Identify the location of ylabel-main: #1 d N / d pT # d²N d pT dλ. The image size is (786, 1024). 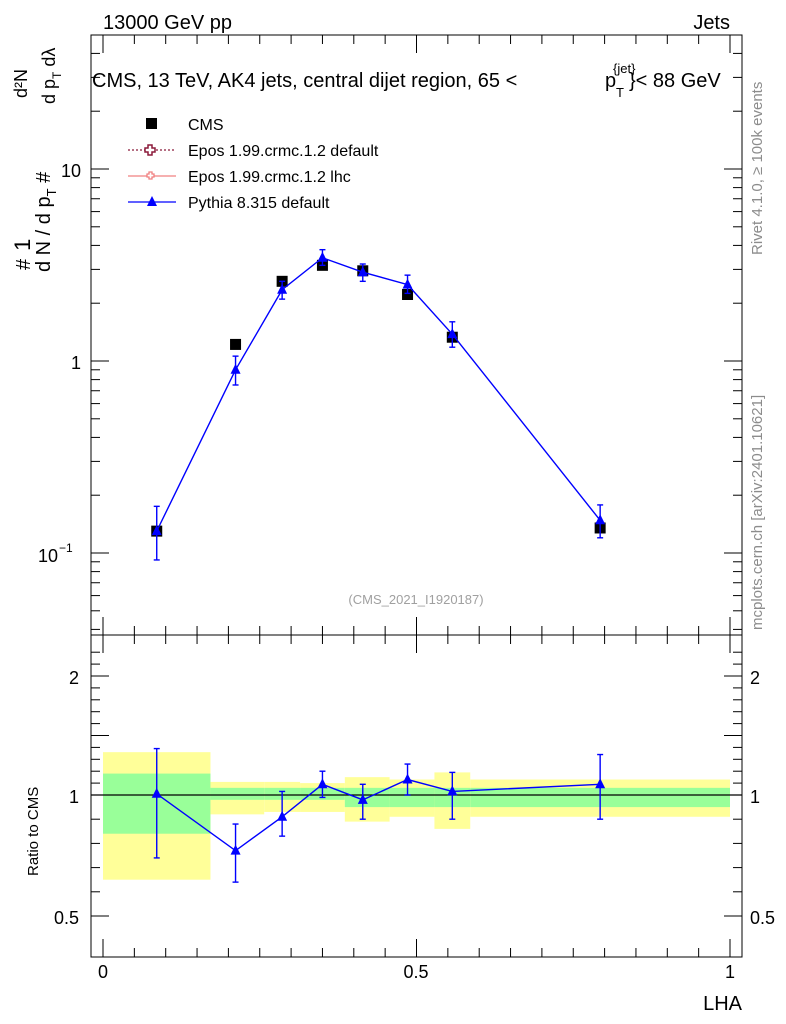
(37, 160).